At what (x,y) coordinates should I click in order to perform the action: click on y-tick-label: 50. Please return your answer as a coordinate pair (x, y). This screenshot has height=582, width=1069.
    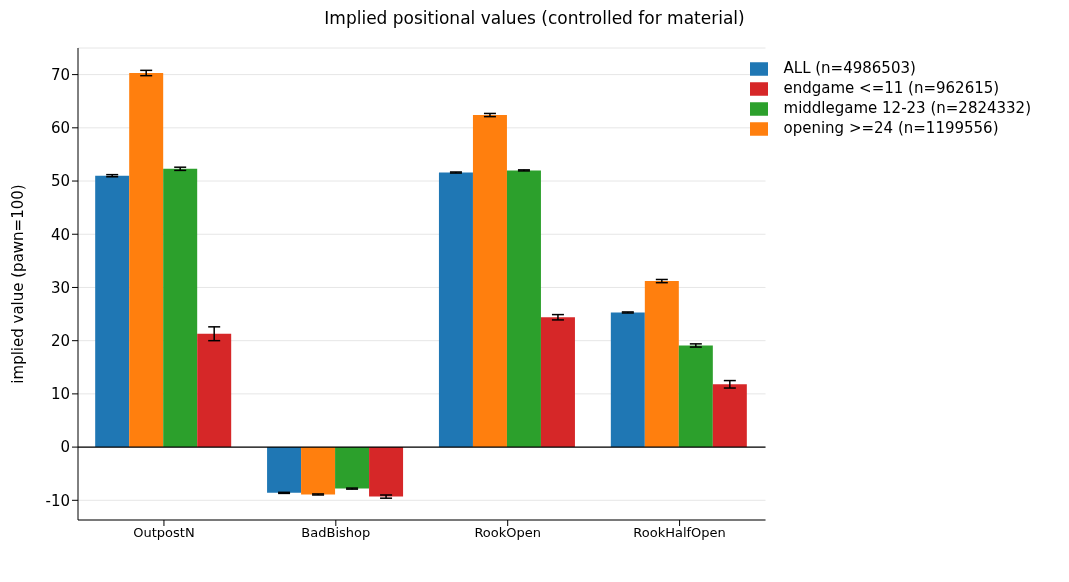
    Looking at the image, I should click on (60, 181).